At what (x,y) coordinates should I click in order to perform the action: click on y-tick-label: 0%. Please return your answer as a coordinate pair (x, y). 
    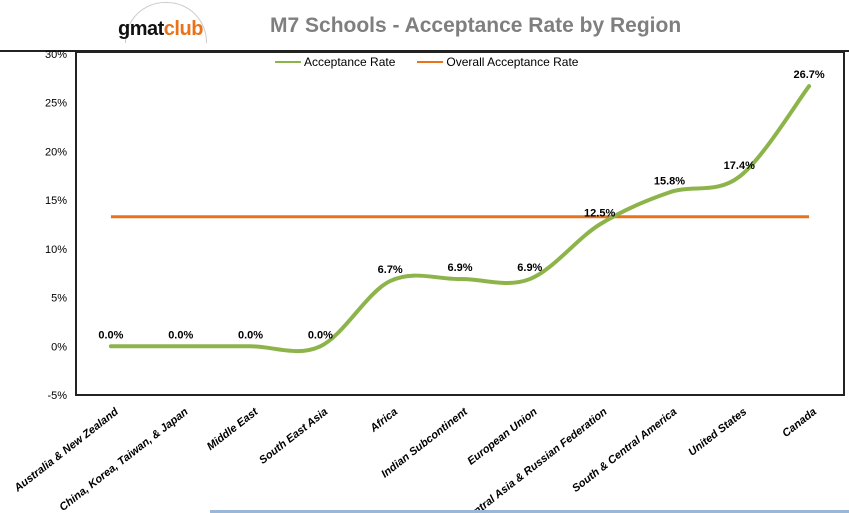
    Looking at the image, I should click on (59, 347).